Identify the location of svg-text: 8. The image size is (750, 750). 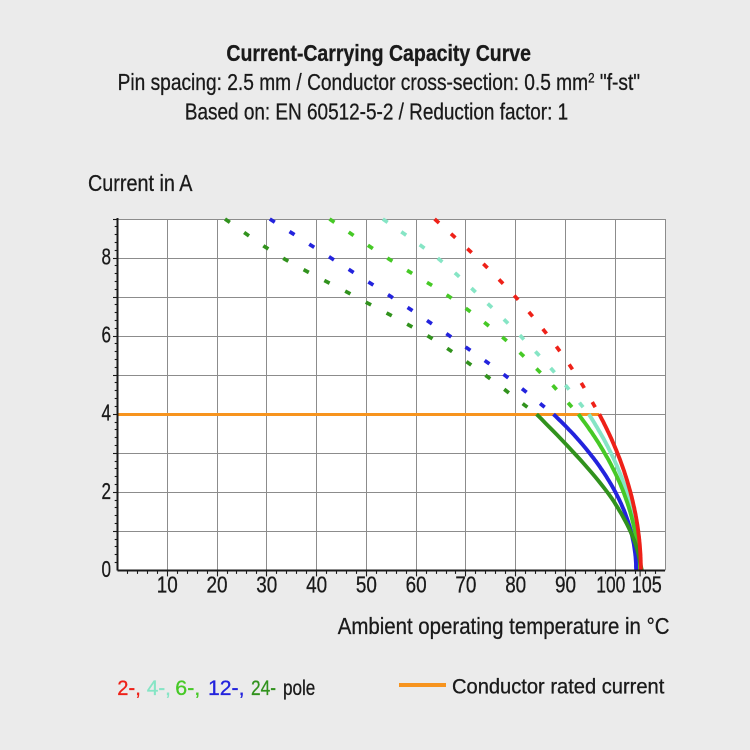
(107, 257).